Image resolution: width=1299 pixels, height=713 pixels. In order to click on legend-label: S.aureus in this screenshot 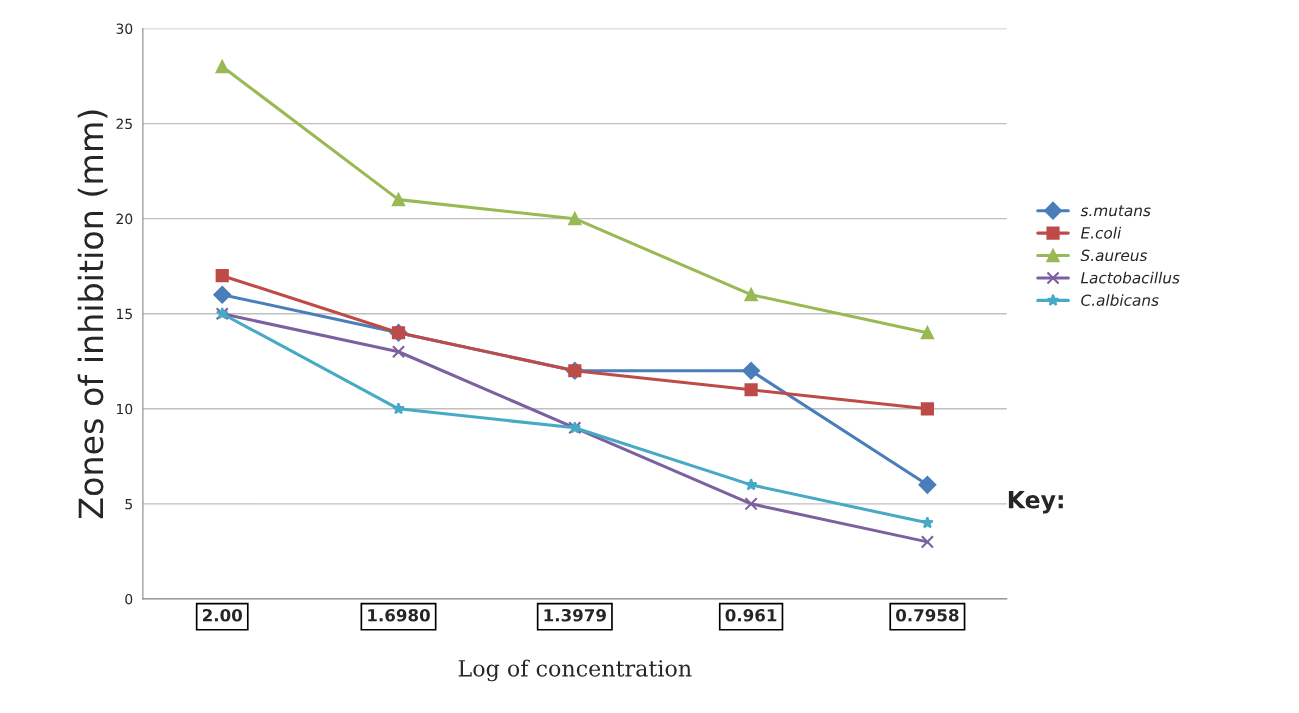, I will do `click(1114, 255)`.